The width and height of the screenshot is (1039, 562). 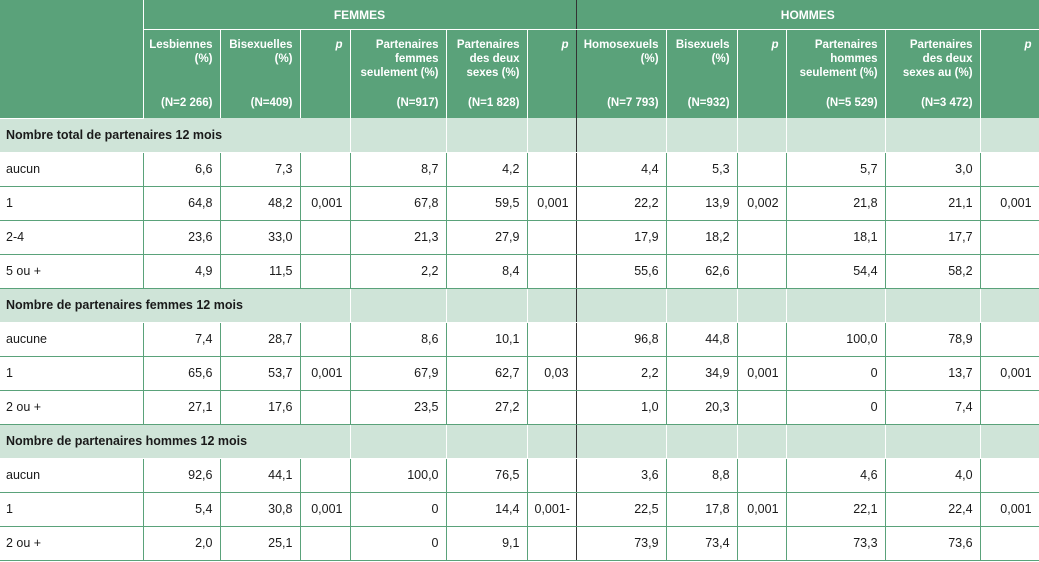 I want to click on column-header: Partenaires hommes seulement (%), so click(x=836, y=58).